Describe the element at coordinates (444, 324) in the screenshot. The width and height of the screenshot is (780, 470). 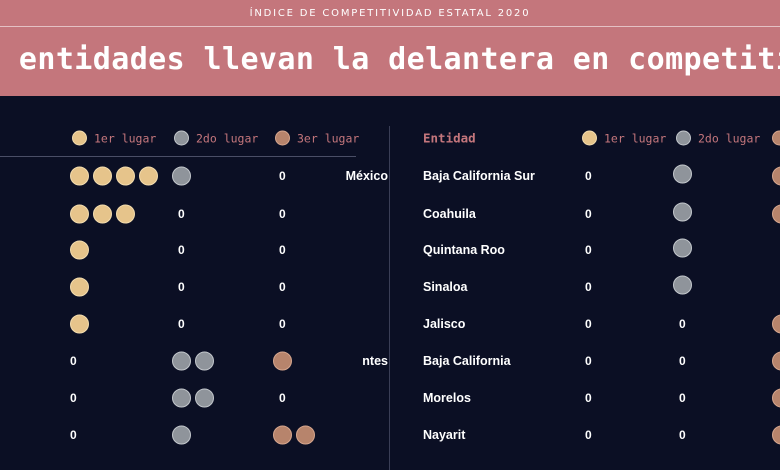
I see `right-row-4-name: Jalisco` at that location.